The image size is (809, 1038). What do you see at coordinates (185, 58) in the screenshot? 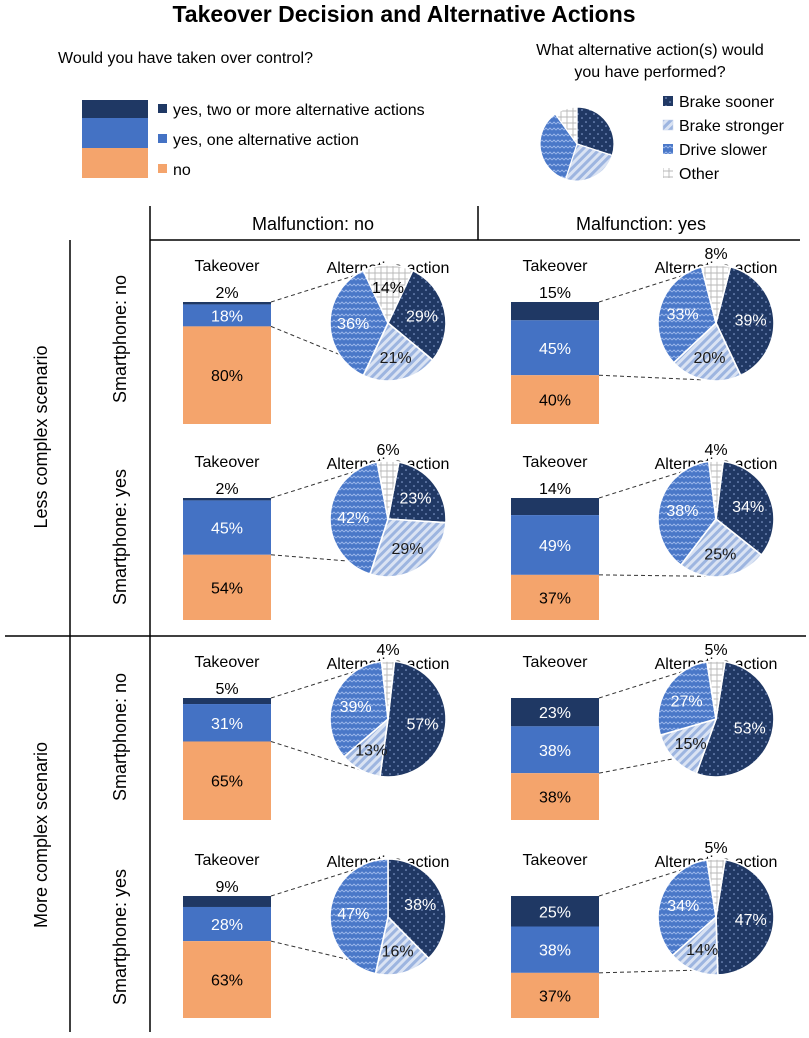
I see `takeover-question: Would you have taken over control?` at bounding box center [185, 58].